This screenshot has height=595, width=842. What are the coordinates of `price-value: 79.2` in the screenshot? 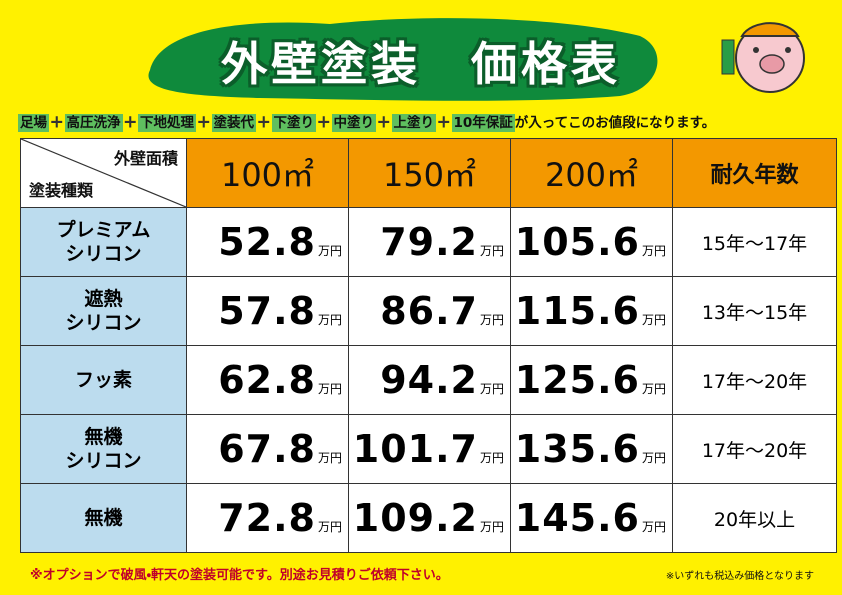 It's located at (429, 242).